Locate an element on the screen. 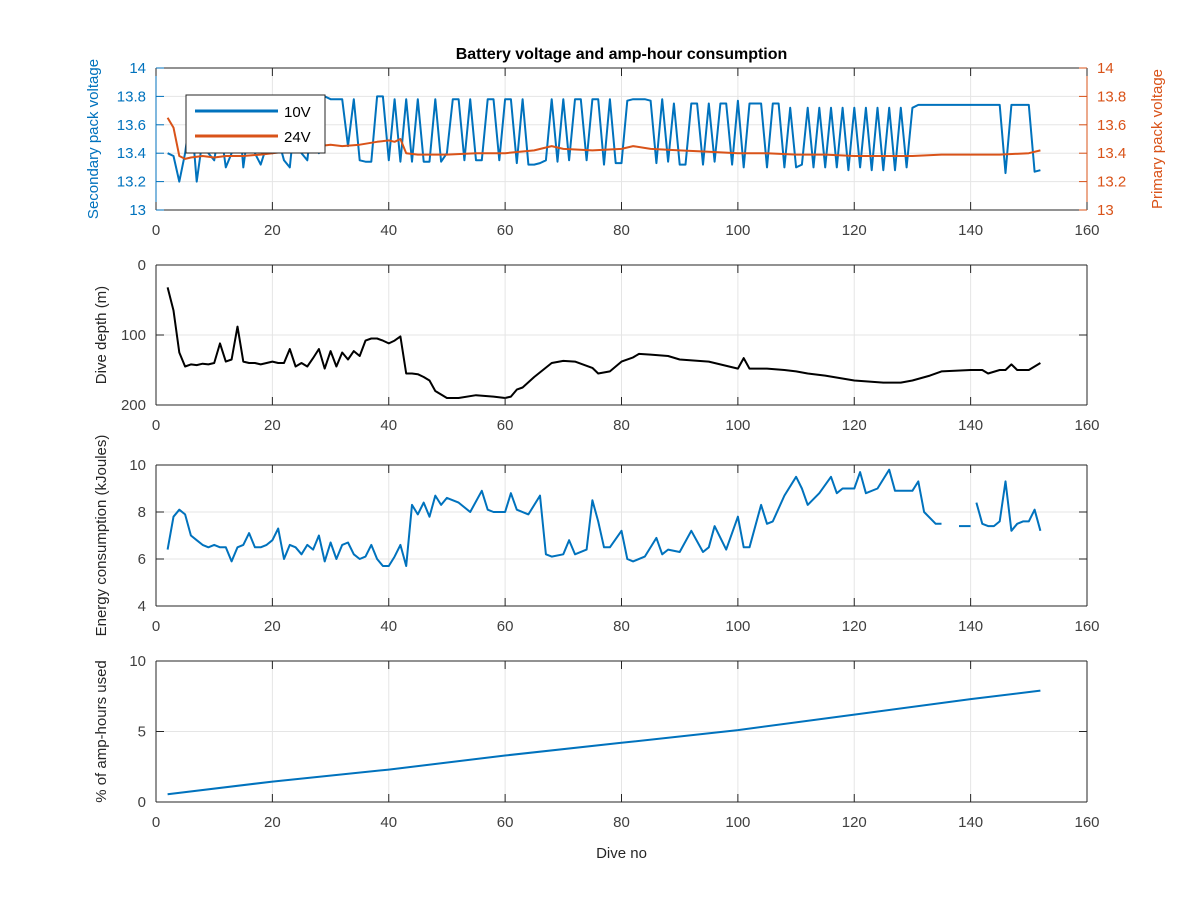  series-line-24v is located at coordinates (603, 138).